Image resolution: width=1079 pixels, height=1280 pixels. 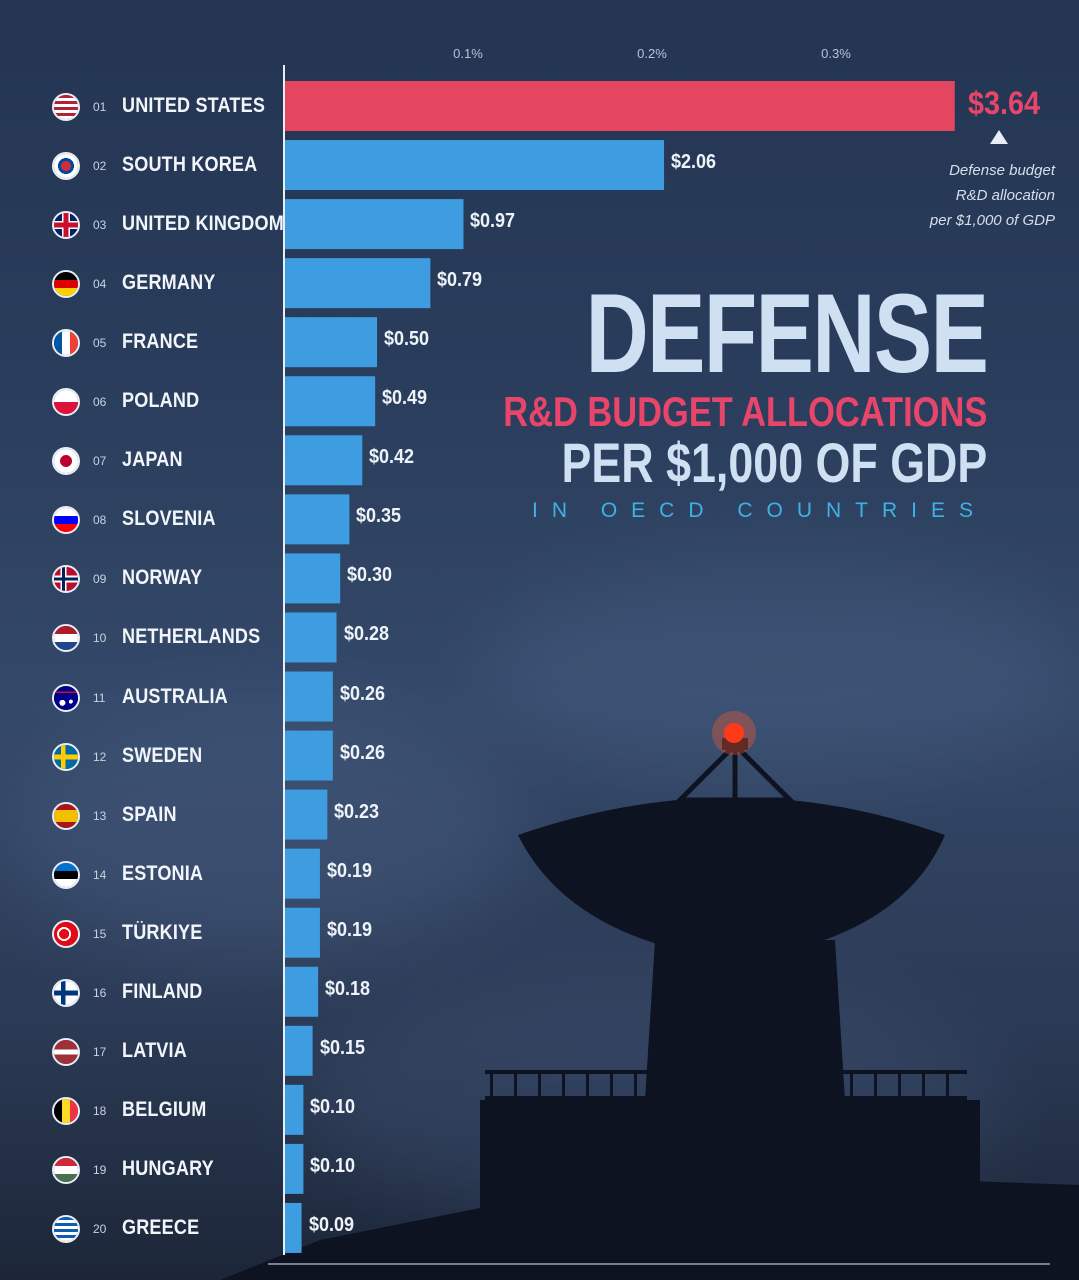 What do you see at coordinates (539, 1112) in the screenshot?
I see `chart-row: 18 BELGIUM $0.10` at bounding box center [539, 1112].